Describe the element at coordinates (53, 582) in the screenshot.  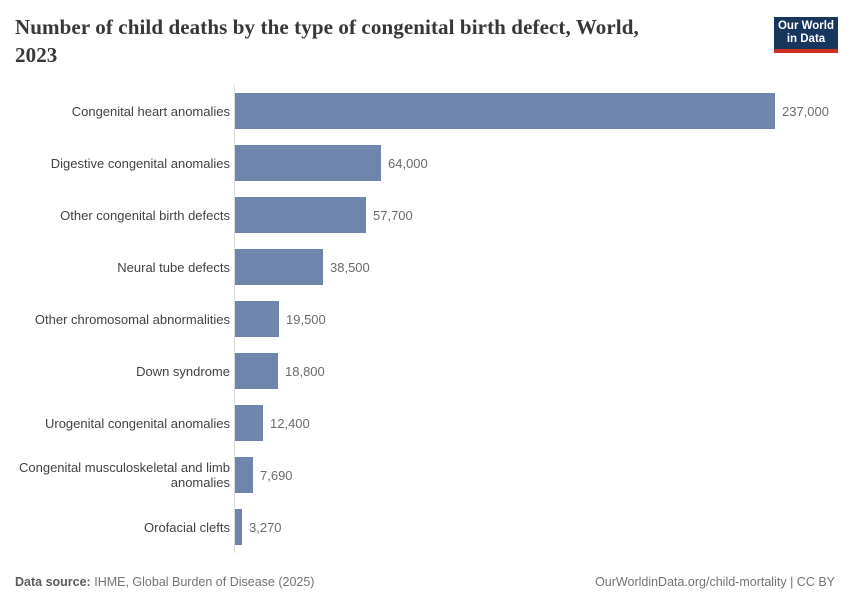
I see `data-source-label: Data source:` at that location.